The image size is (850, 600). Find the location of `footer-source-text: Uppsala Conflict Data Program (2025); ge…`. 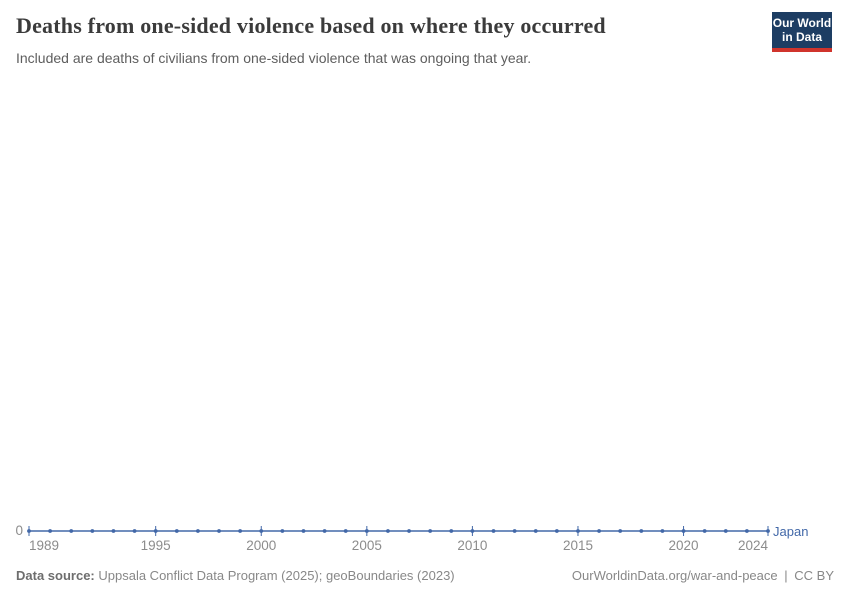

footer-source-text: Uppsala Conflict Data Program (2025); ge… is located at coordinates (276, 575).